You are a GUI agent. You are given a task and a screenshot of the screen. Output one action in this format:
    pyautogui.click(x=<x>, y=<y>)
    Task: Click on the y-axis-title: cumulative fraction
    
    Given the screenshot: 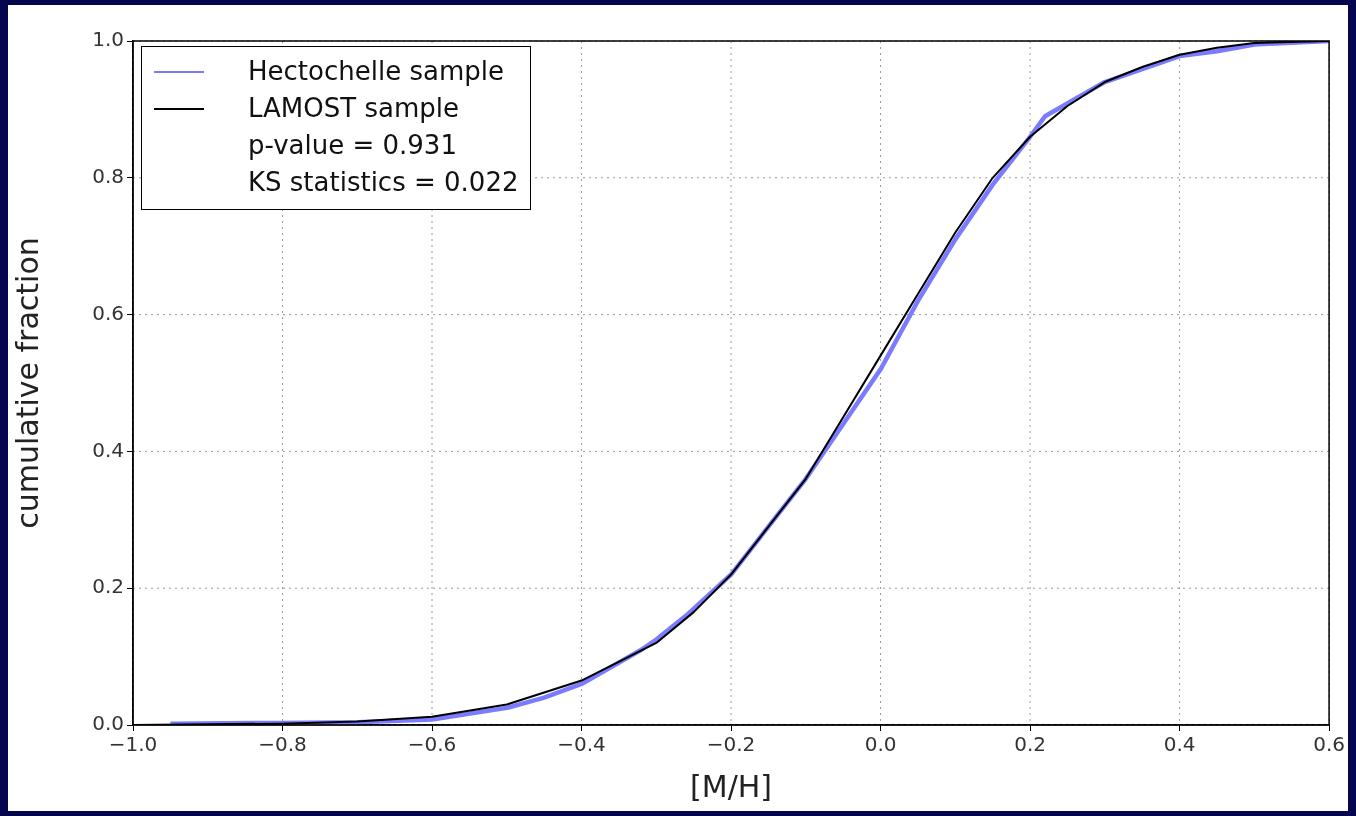 What is the action you would take?
    pyautogui.click(x=27, y=383)
    